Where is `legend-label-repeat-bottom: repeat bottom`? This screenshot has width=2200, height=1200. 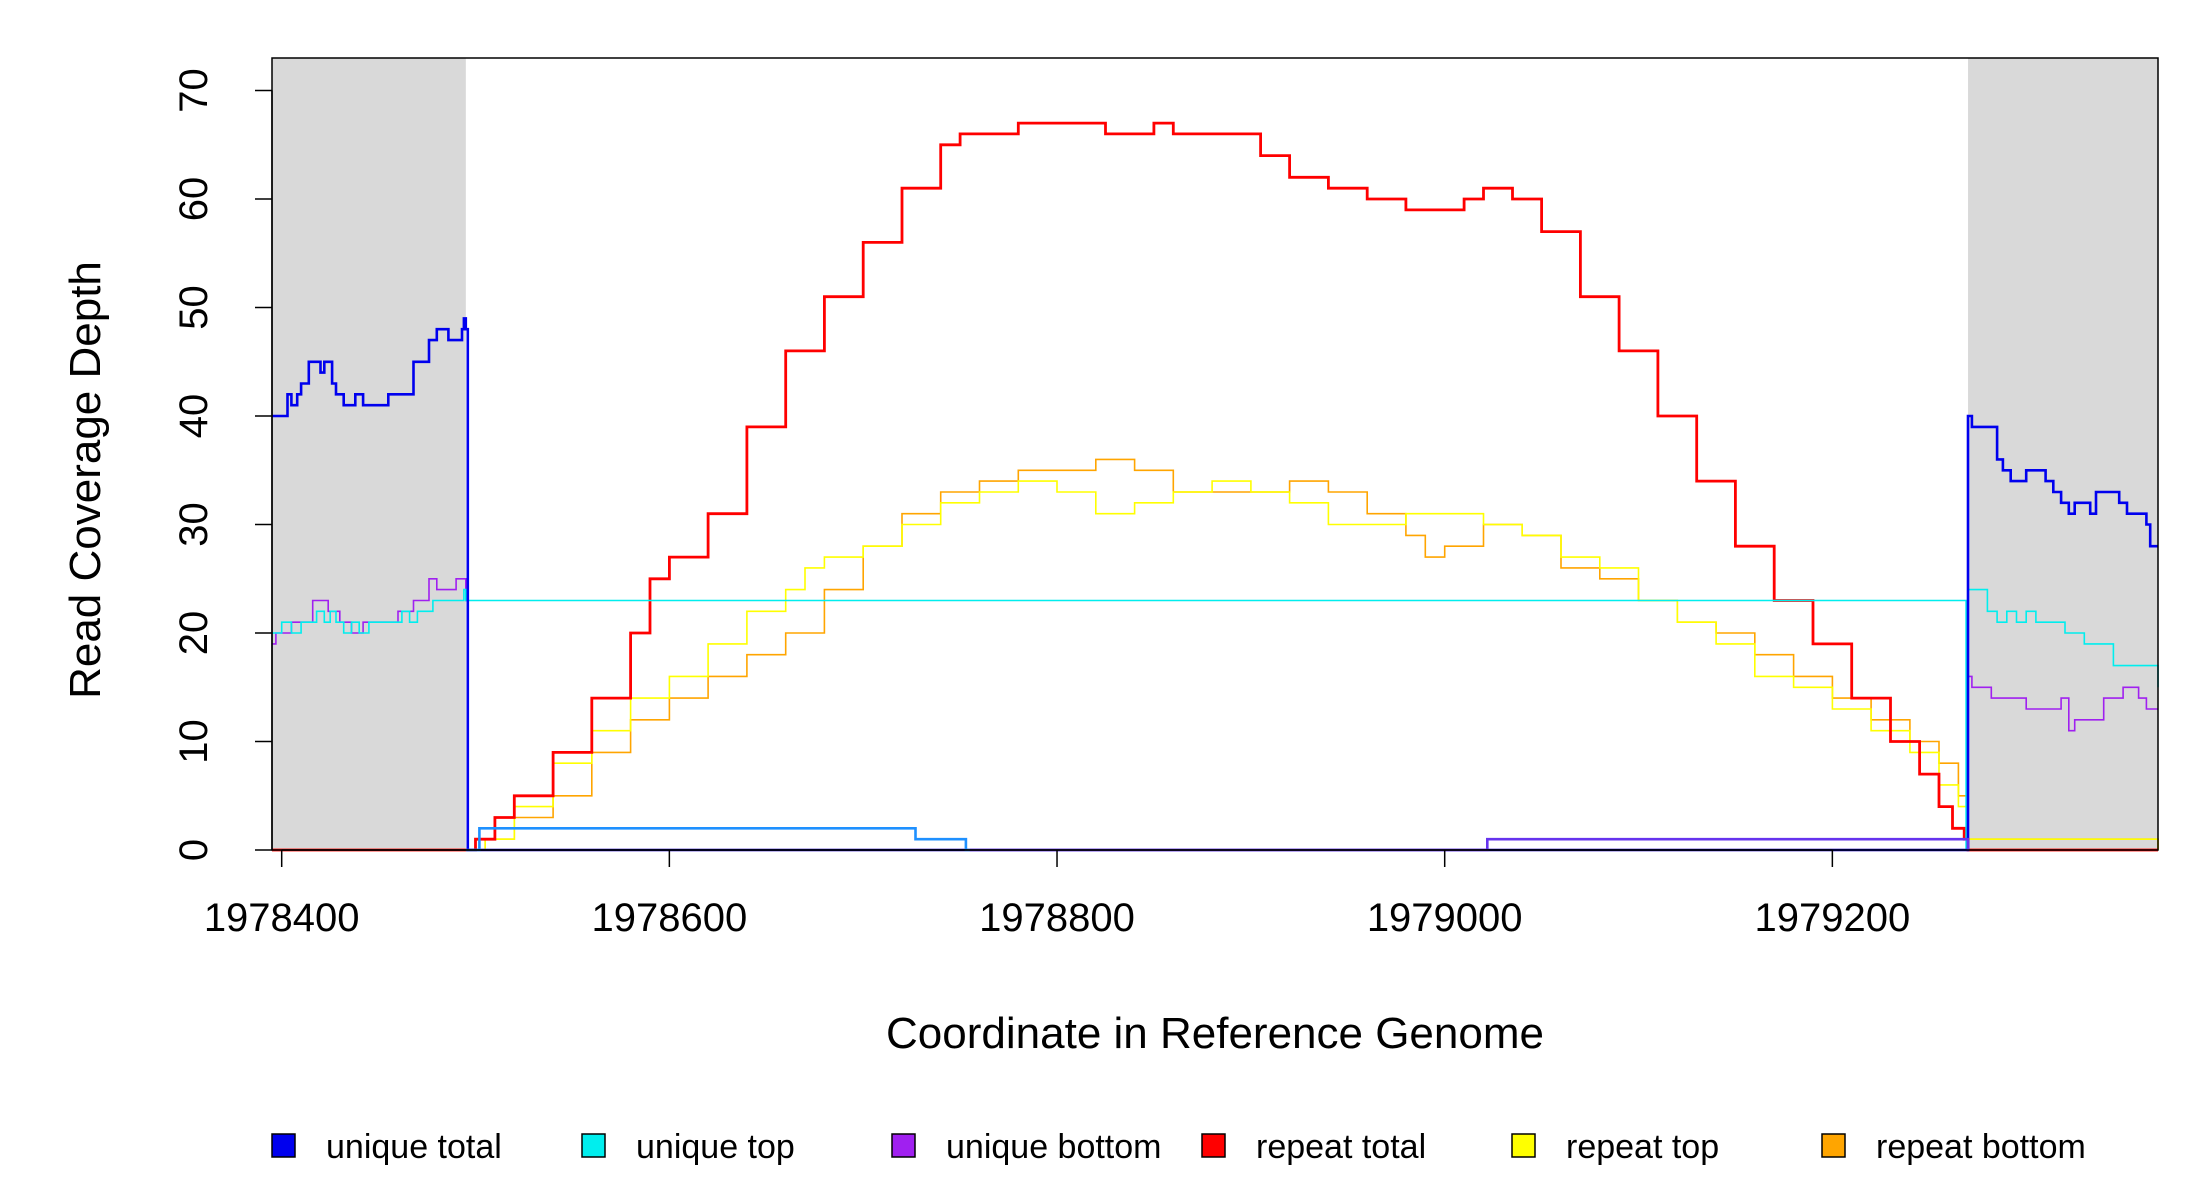
legend-label-repeat-bottom: repeat bottom is located at coordinates (1981, 1147).